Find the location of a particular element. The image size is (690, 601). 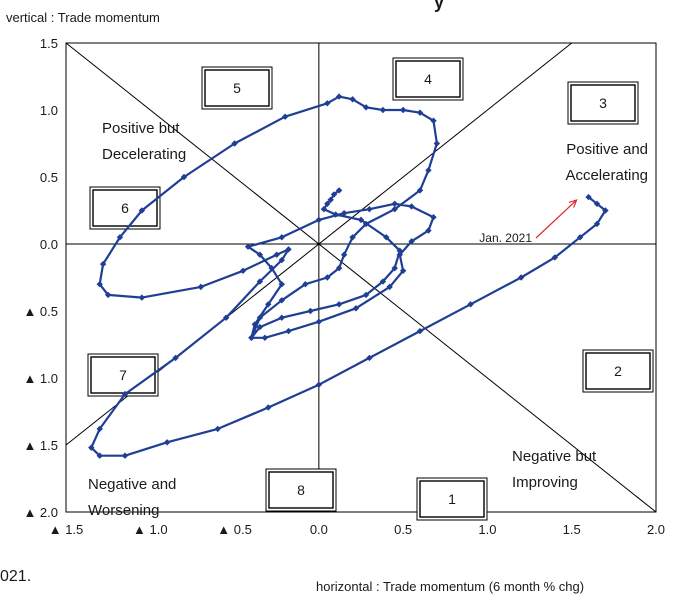

annotation-arrowhead is located at coordinates (573, 203).